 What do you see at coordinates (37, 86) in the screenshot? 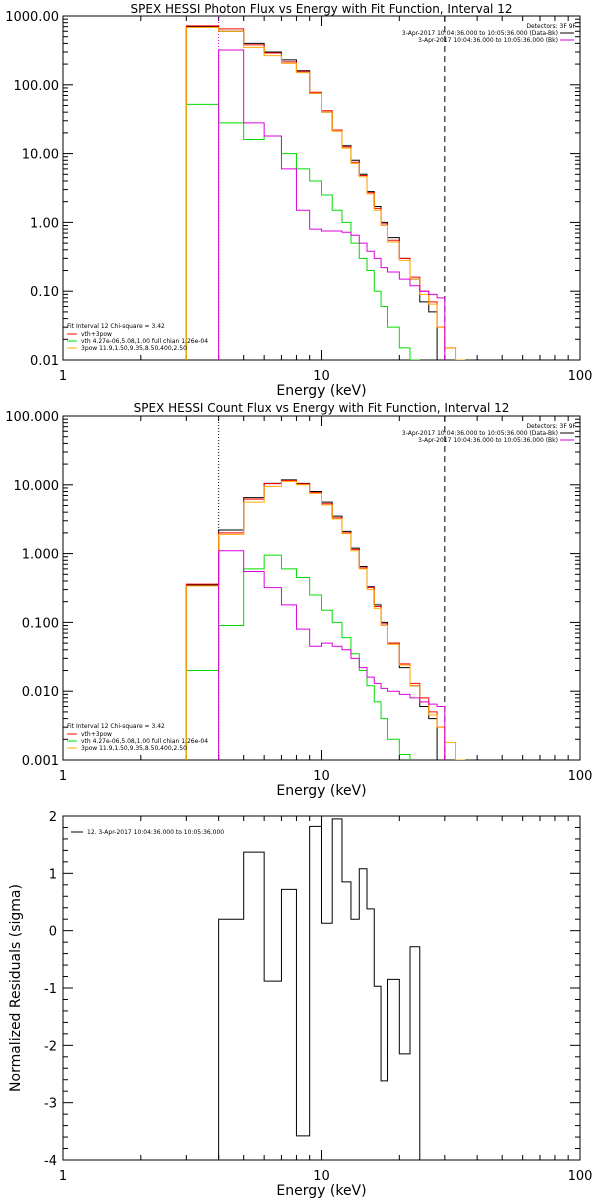
I see `y-tick-label: 100.00` at bounding box center [37, 86].